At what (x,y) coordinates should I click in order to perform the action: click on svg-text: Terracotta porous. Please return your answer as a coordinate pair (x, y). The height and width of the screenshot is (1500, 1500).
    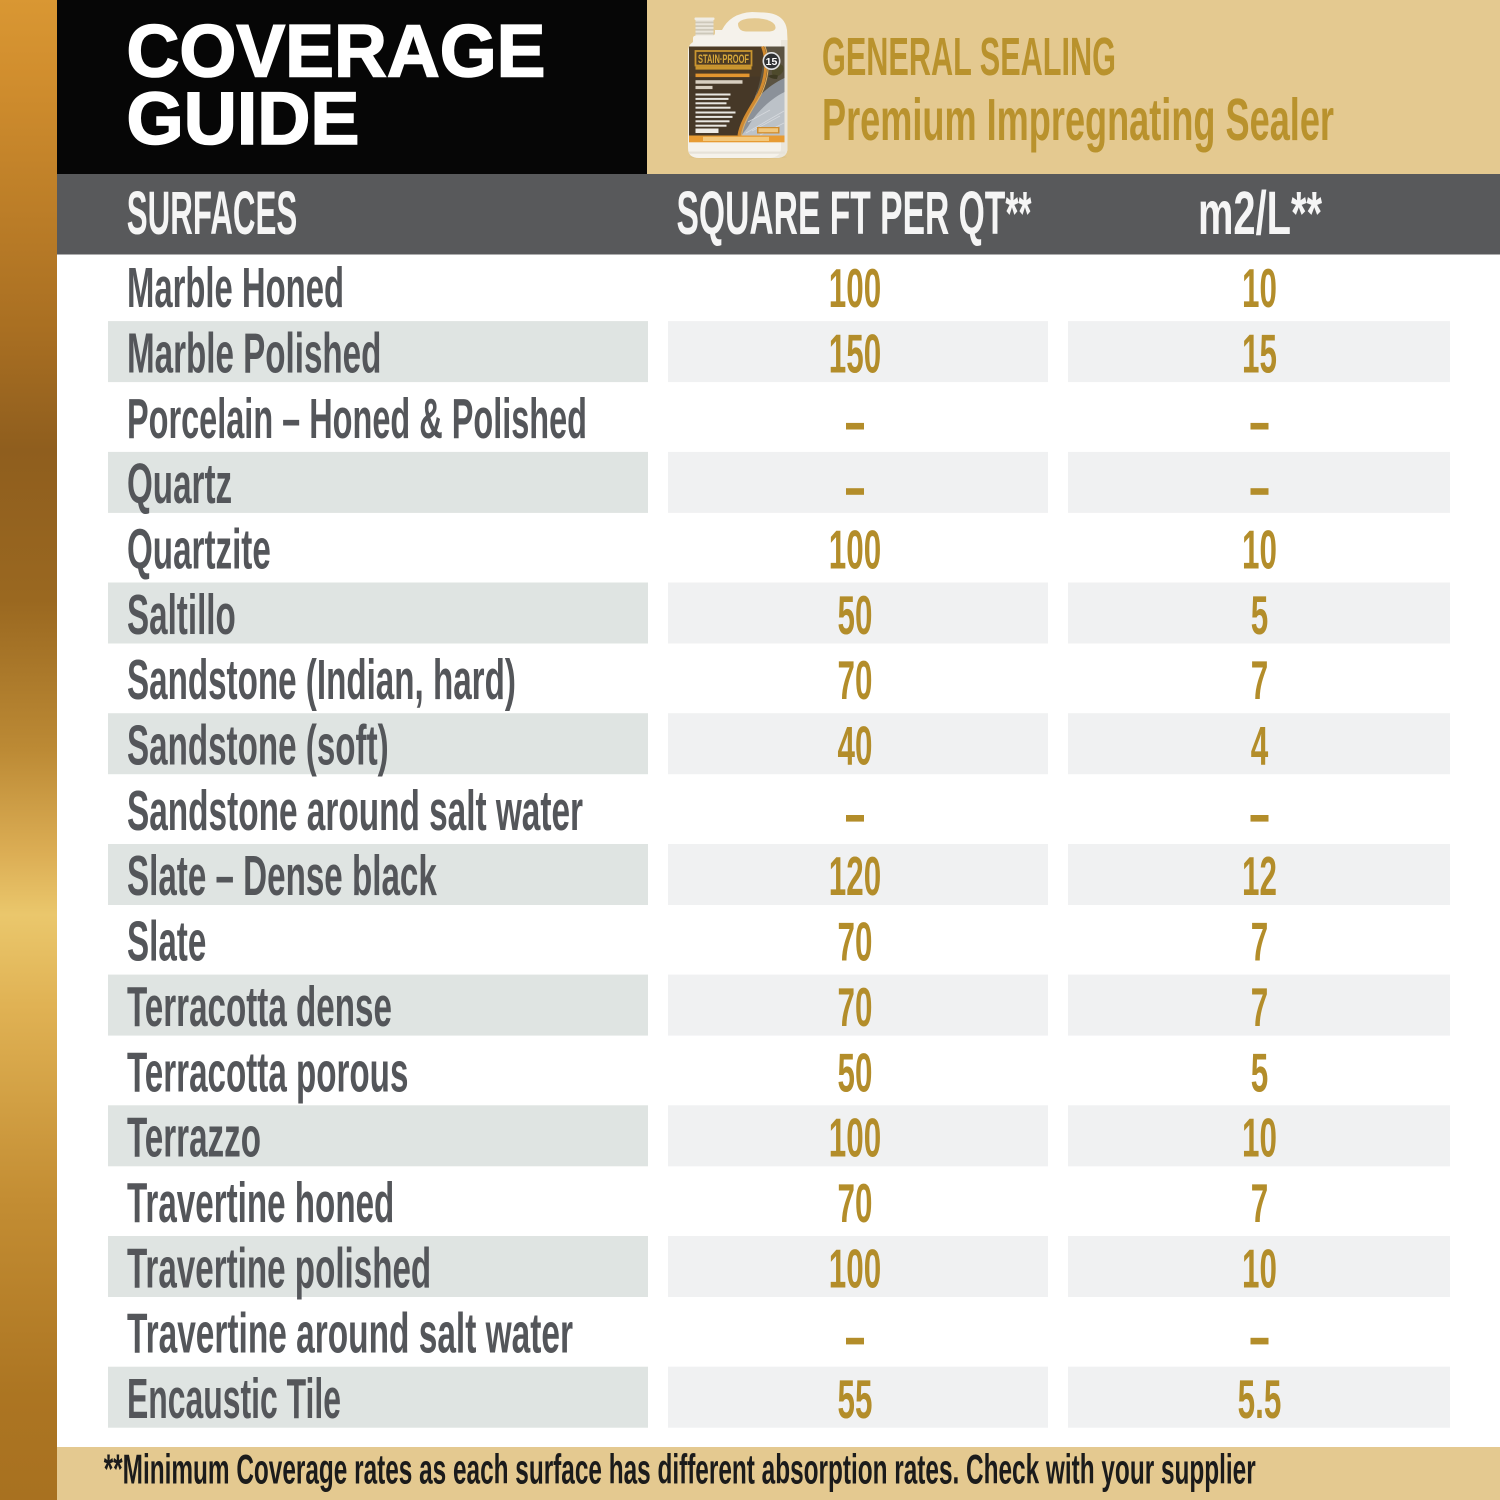
    Looking at the image, I should click on (267, 1072).